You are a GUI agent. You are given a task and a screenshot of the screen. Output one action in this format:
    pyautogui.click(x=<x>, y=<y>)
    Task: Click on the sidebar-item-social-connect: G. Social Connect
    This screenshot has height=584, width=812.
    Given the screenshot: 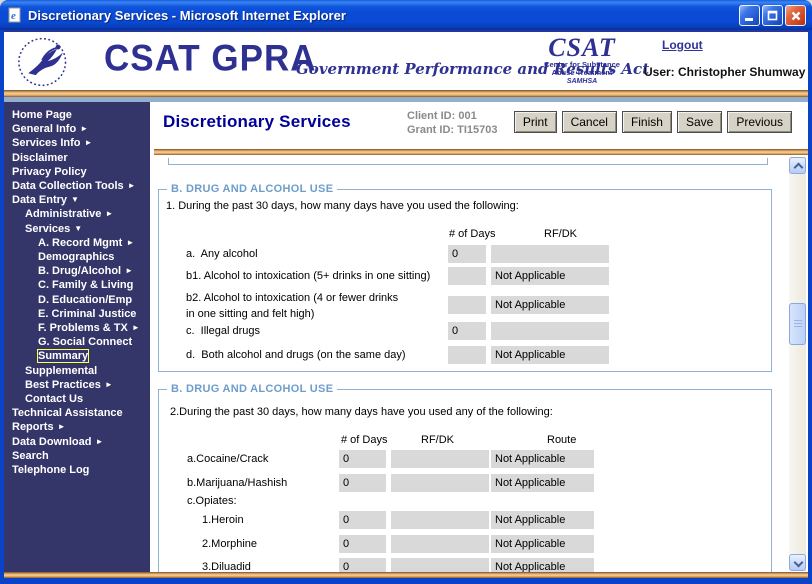 What is the action you would take?
    pyautogui.click(x=85, y=342)
    